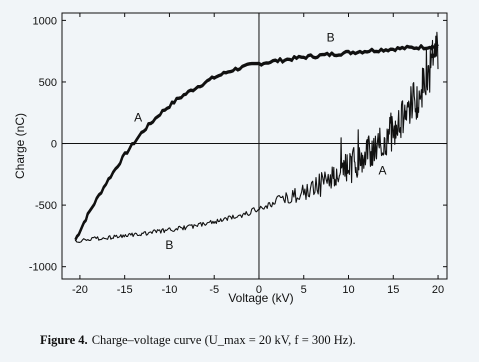  I want to click on x-tick-label: 15, so click(393, 290).